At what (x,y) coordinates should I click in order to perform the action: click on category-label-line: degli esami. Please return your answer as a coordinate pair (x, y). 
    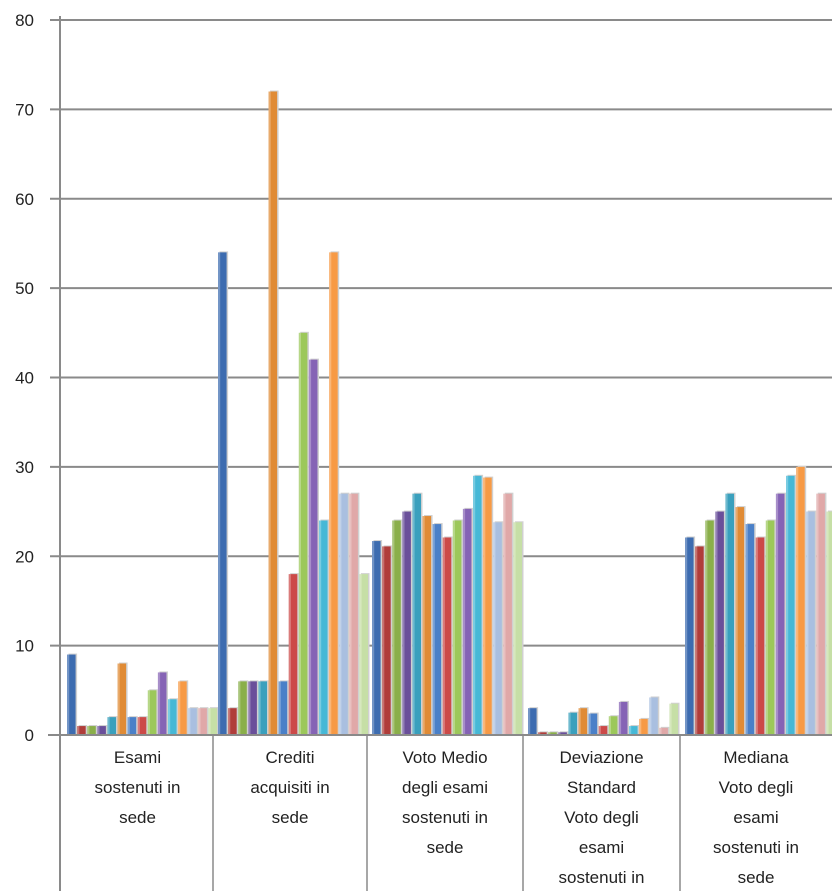
    Looking at the image, I should click on (445, 787).